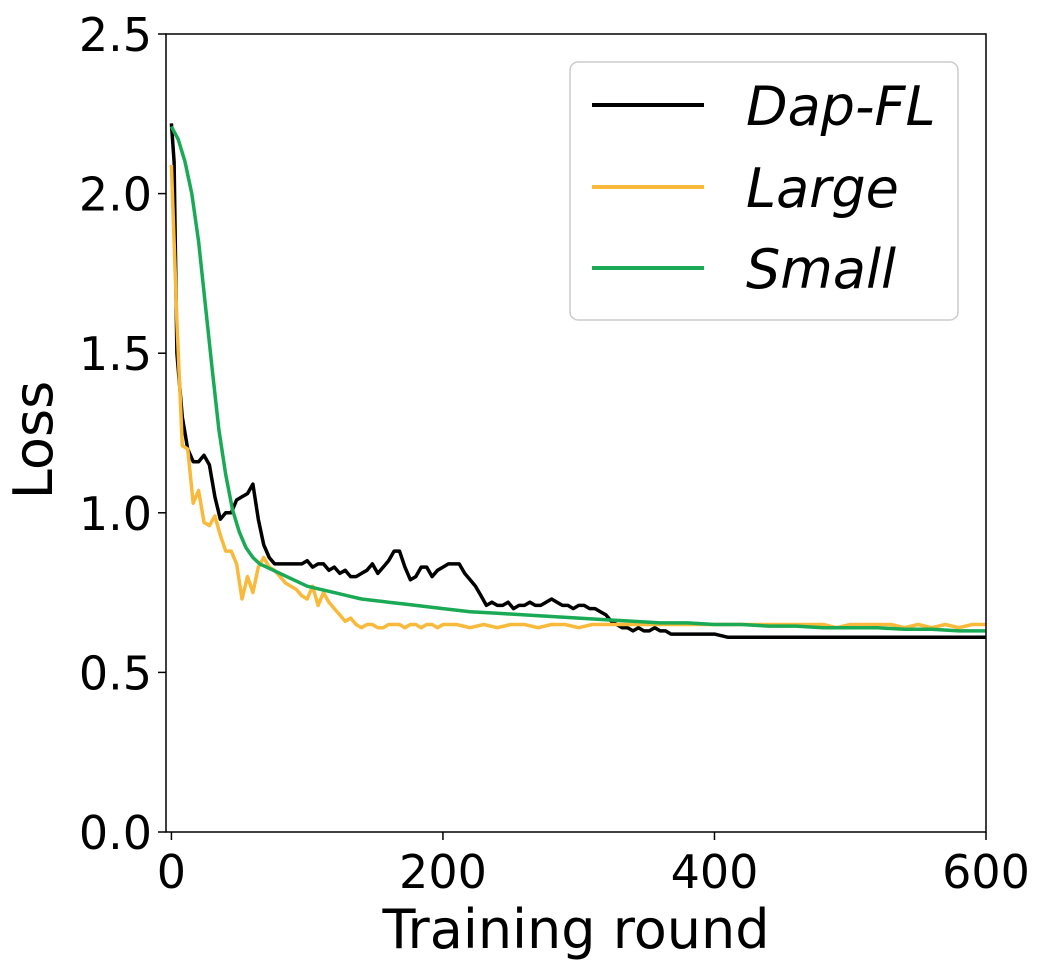 The image size is (1048, 972). I want to click on y-tick-label: 0.0, so click(115, 833).